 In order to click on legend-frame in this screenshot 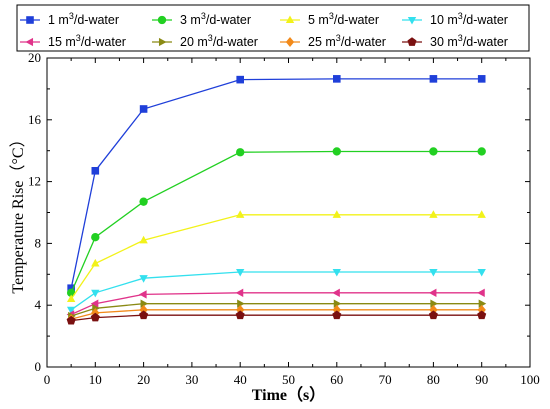, I will do `click(273, 28)`.